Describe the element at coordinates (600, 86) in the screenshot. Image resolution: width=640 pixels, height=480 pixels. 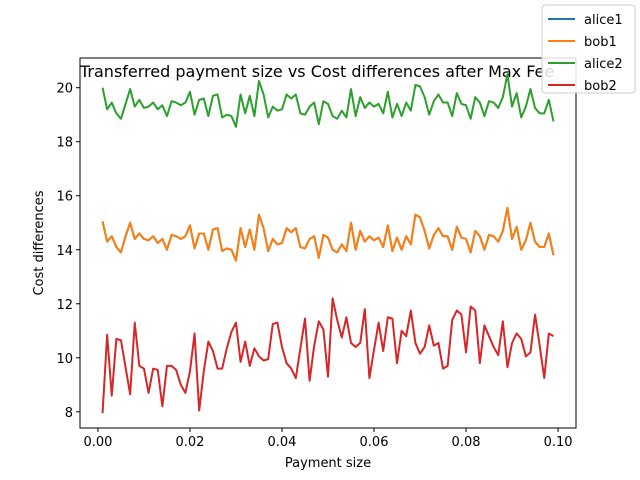
I see `legend-label-bob2: bob2` at that location.